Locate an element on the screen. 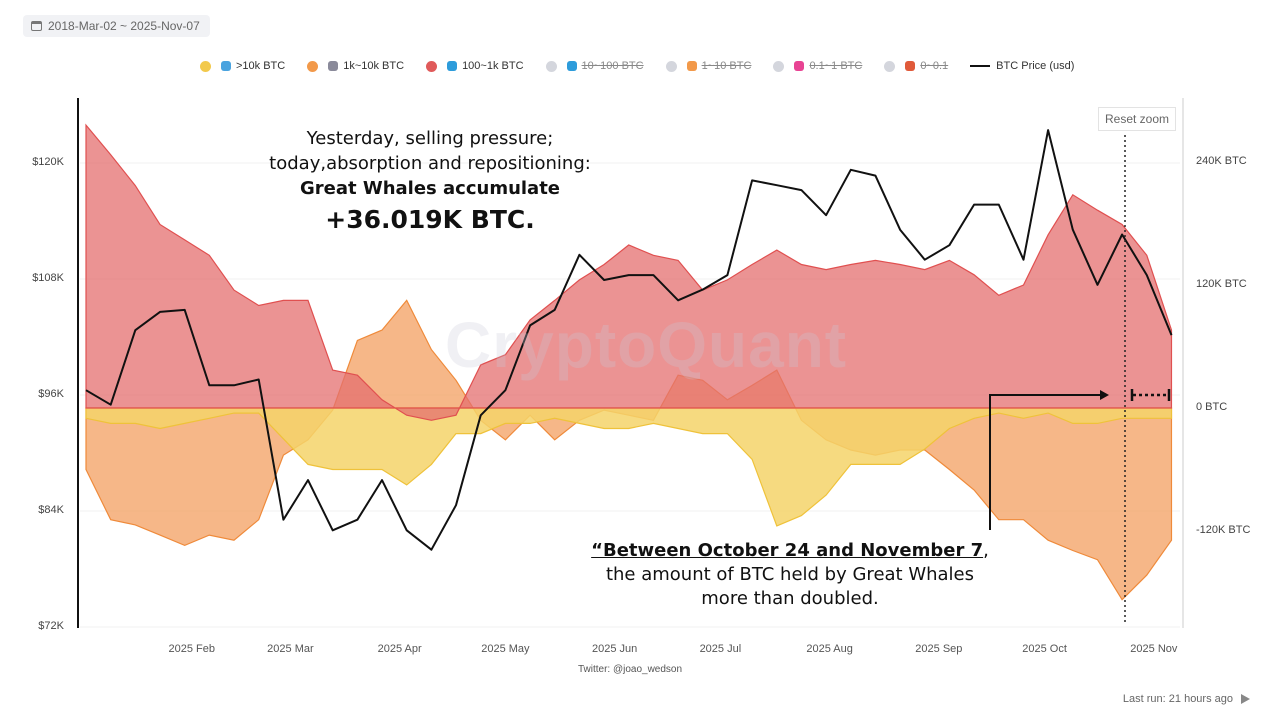 The height and width of the screenshot is (720, 1280). x-tick-label: 2025 Jul is located at coordinates (720, 649).